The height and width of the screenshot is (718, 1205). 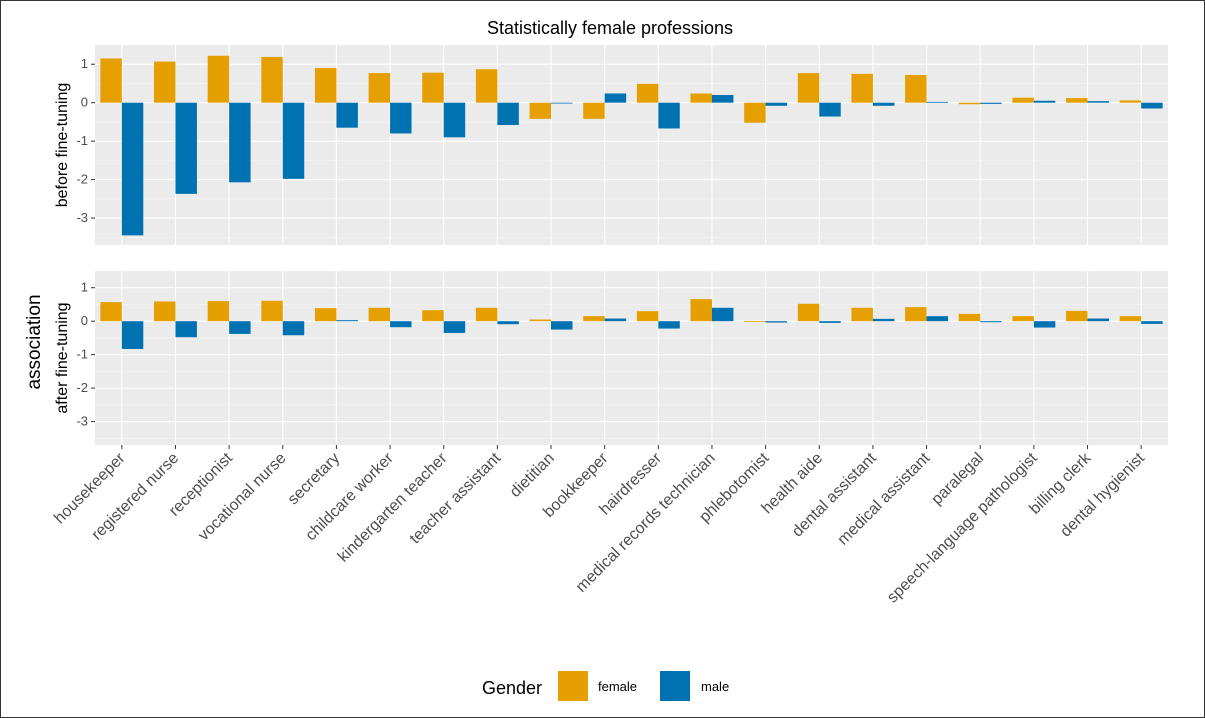 I want to click on y-axis-label: association, so click(x=34, y=341).